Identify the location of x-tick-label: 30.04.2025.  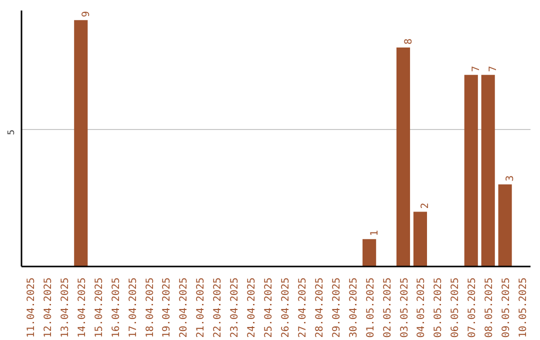
(354, 307).